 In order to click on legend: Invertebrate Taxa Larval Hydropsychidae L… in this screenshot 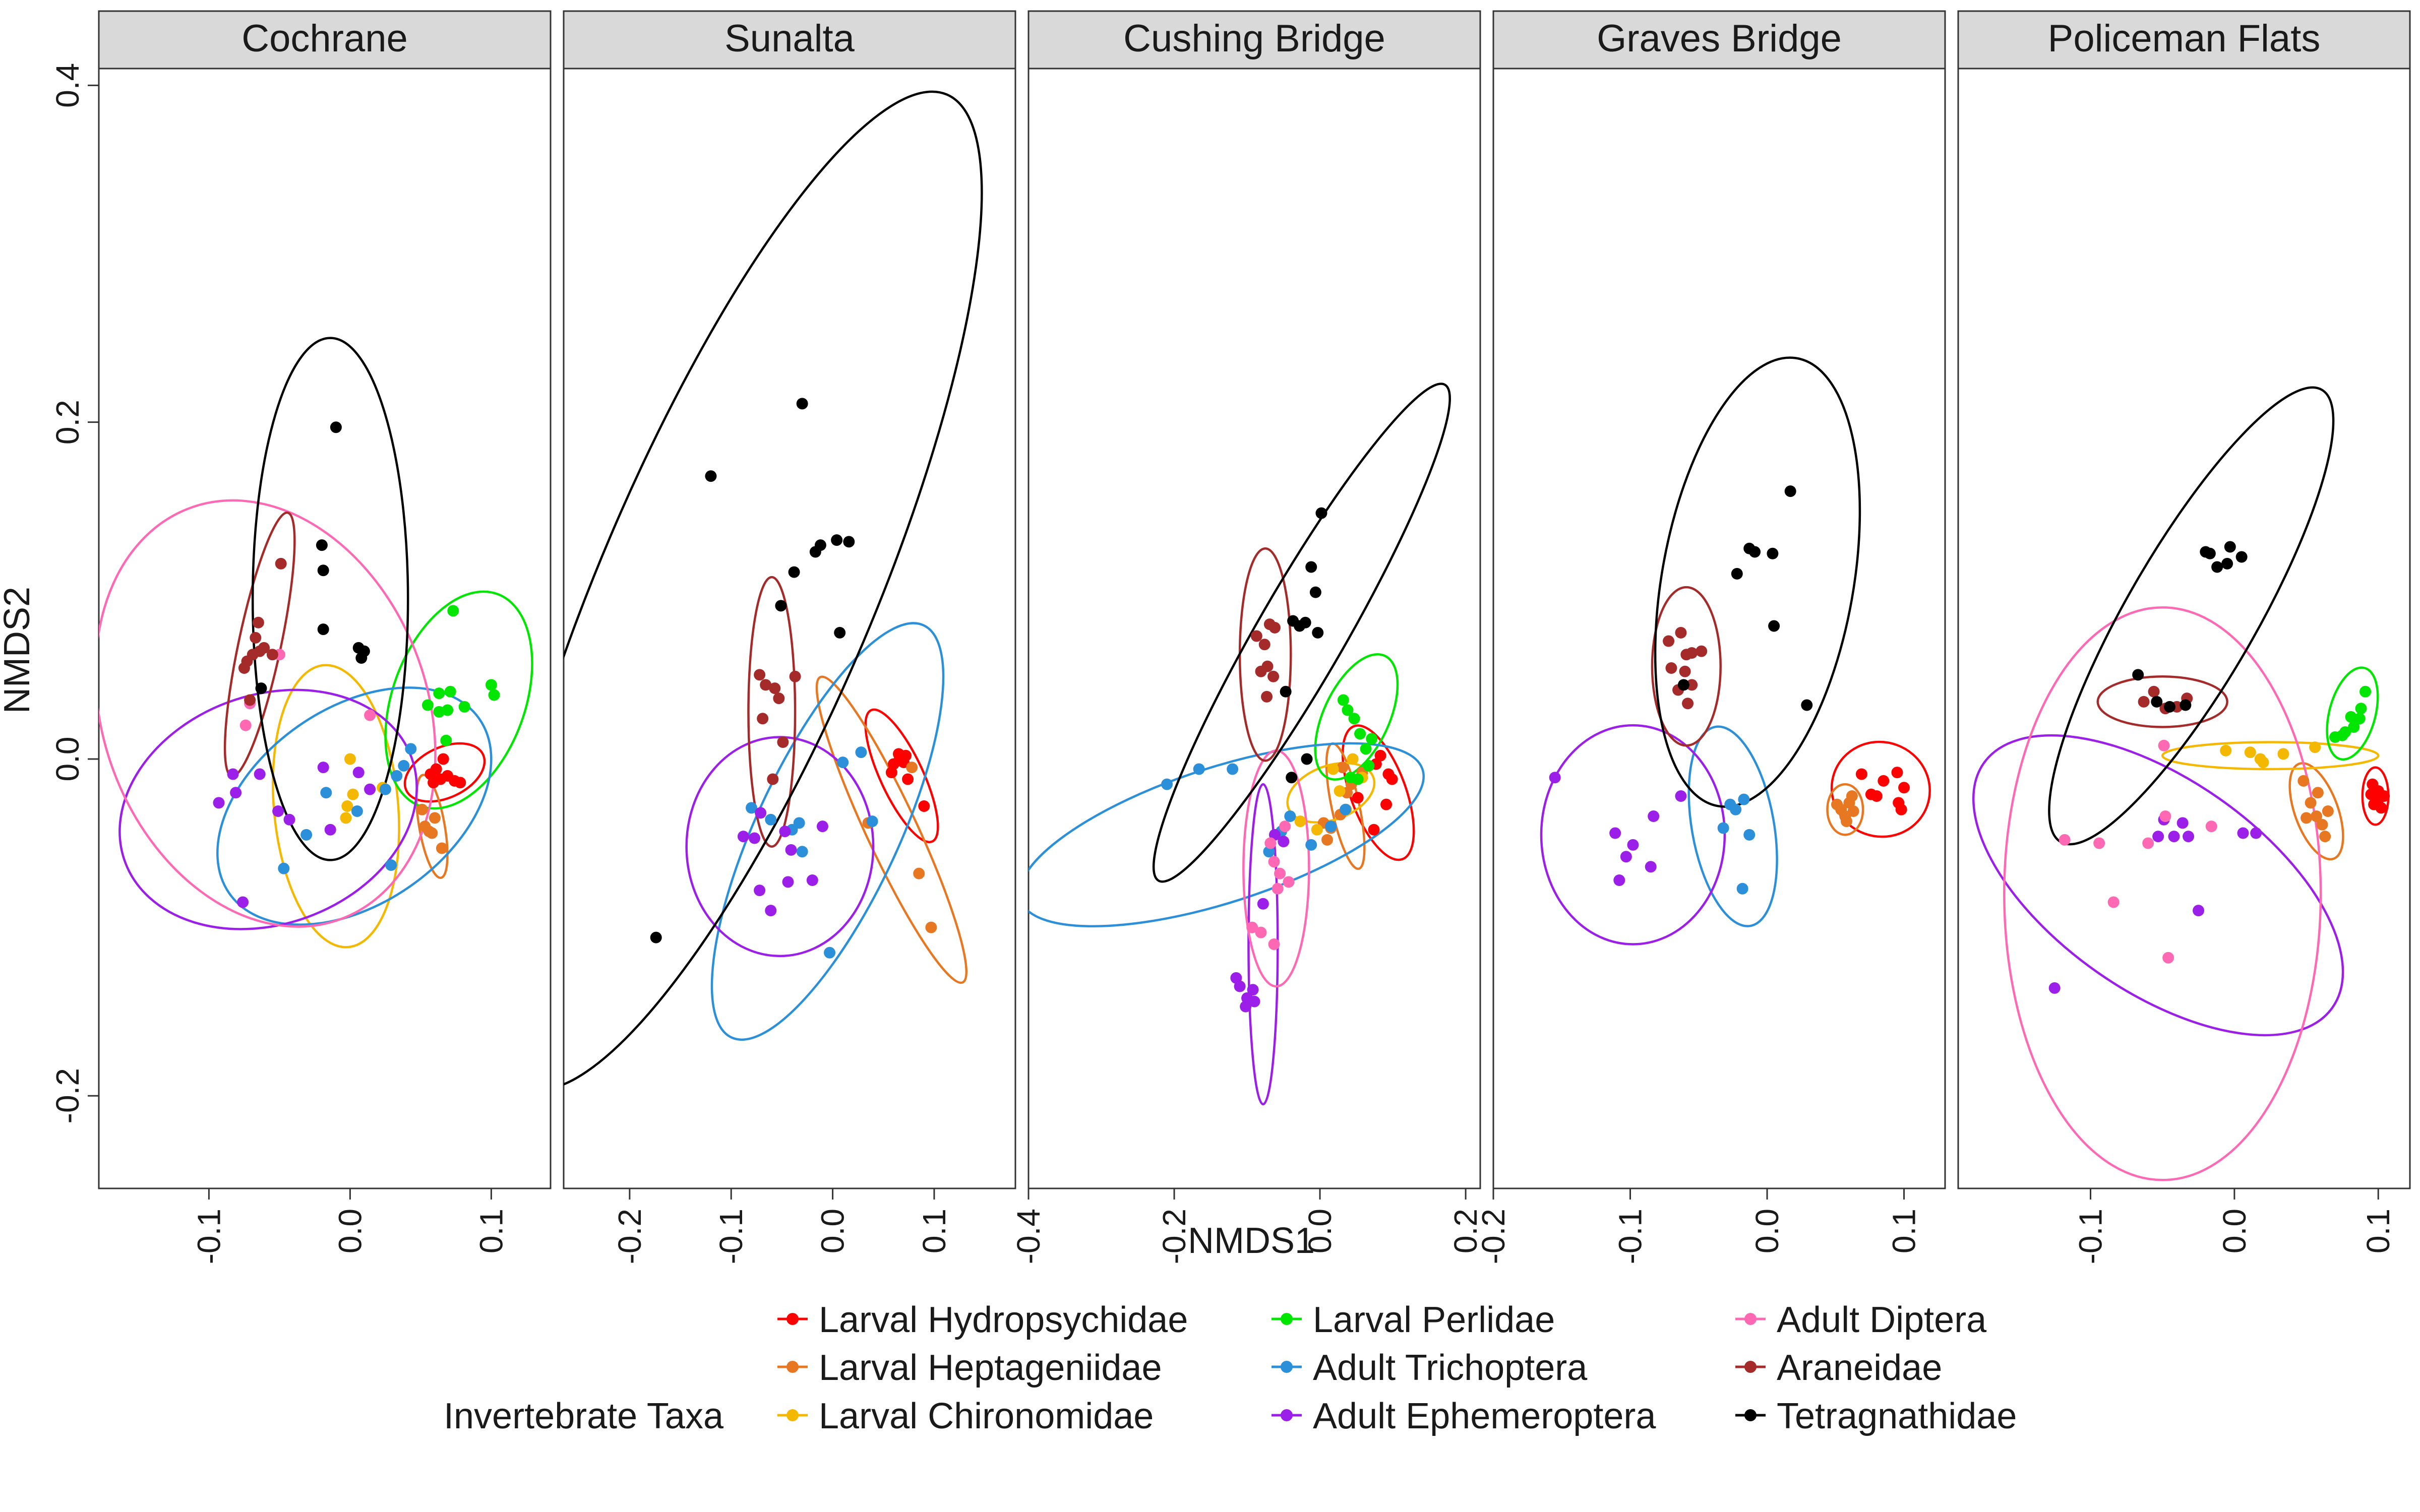, I will do `click(1230, 1368)`.